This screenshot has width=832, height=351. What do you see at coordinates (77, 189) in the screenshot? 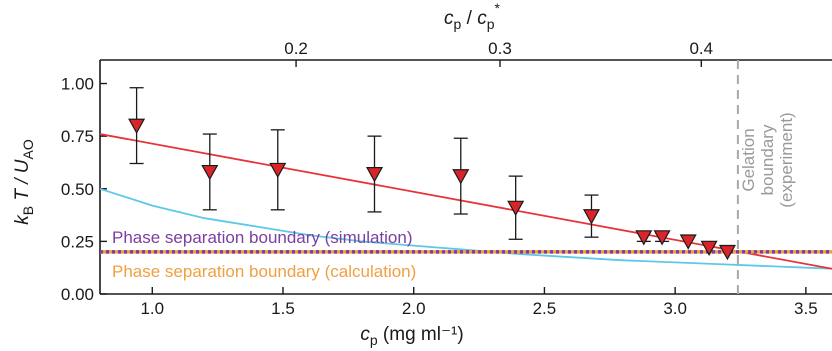
I see `y-tick-label: 0.50` at bounding box center [77, 189].